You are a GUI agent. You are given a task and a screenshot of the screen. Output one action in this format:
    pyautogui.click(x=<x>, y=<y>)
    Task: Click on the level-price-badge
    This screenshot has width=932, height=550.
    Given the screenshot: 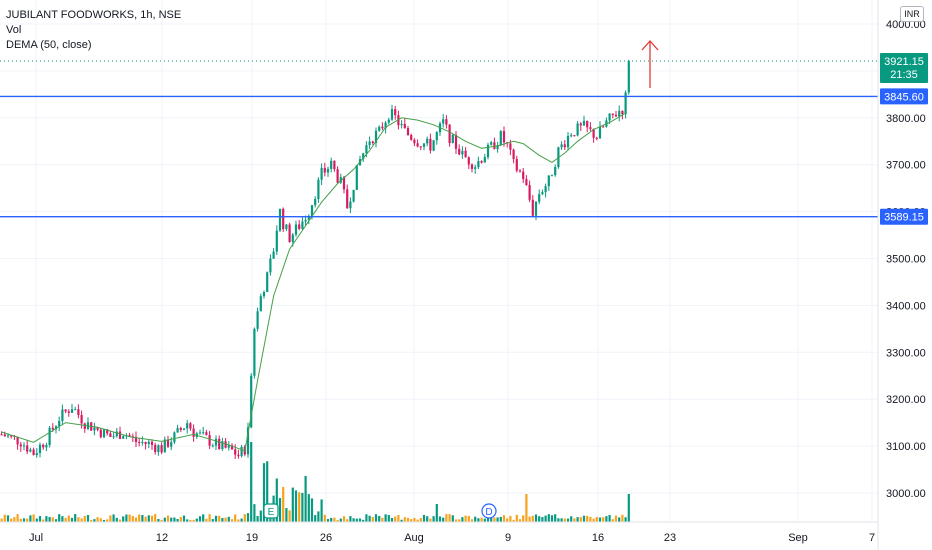 What is the action you would take?
    pyautogui.click(x=904, y=216)
    